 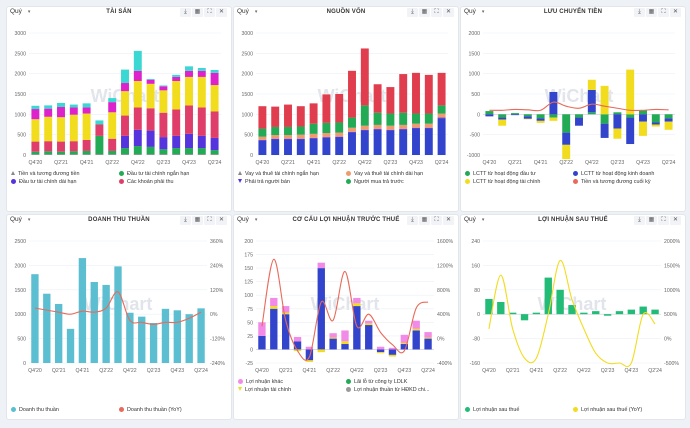 I want to click on legend-label: LCTT từ hoạt động đầu tư, so click(x=504, y=174).